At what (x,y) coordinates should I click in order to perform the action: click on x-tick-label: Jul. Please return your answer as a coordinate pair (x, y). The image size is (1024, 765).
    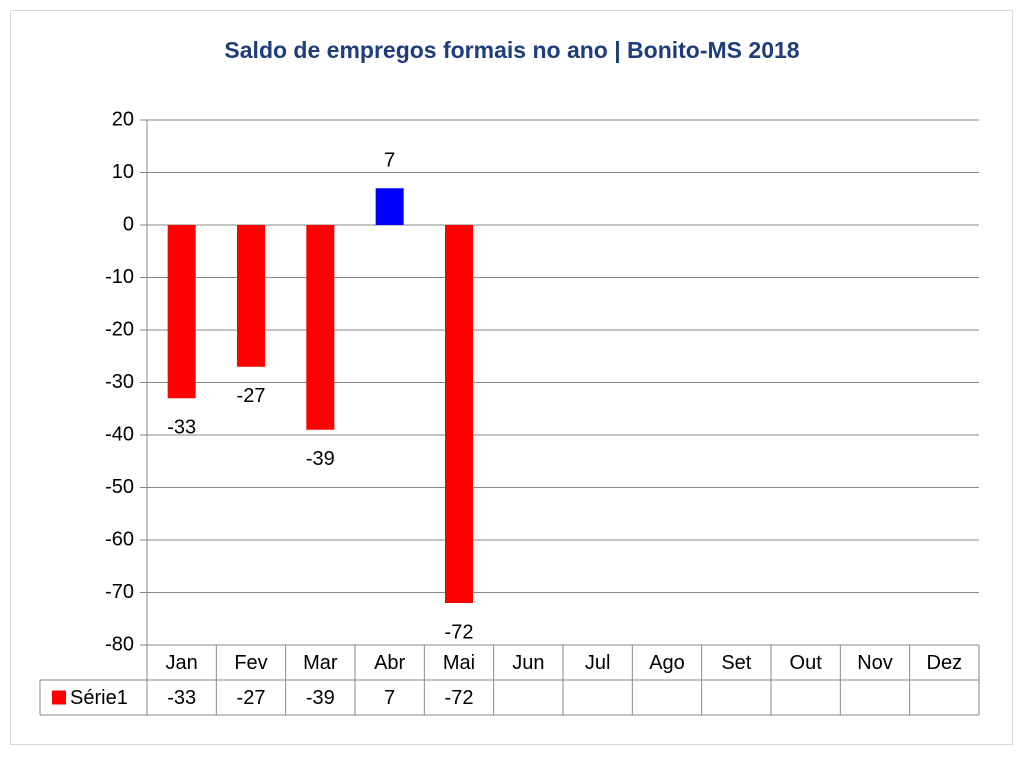
    Looking at the image, I should click on (598, 663).